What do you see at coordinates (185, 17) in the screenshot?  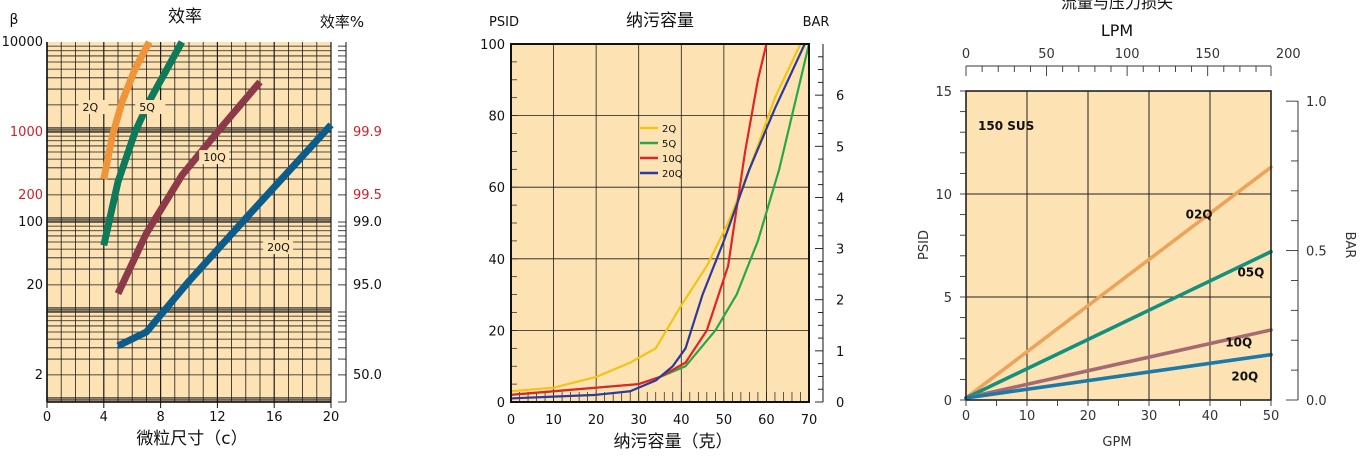 I see `efficiency-title: 效率` at bounding box center [185, 17].